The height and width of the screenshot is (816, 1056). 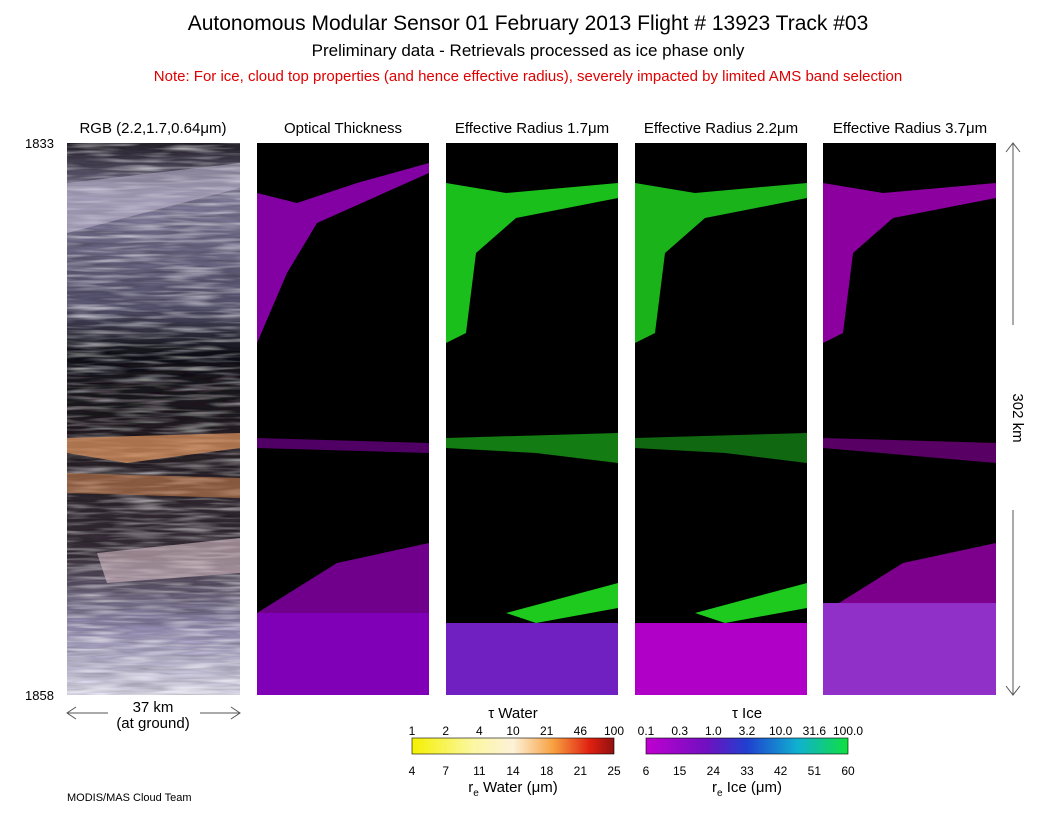 I want to click on colorbar-tick-label: 25, so click(x=614, y=771).